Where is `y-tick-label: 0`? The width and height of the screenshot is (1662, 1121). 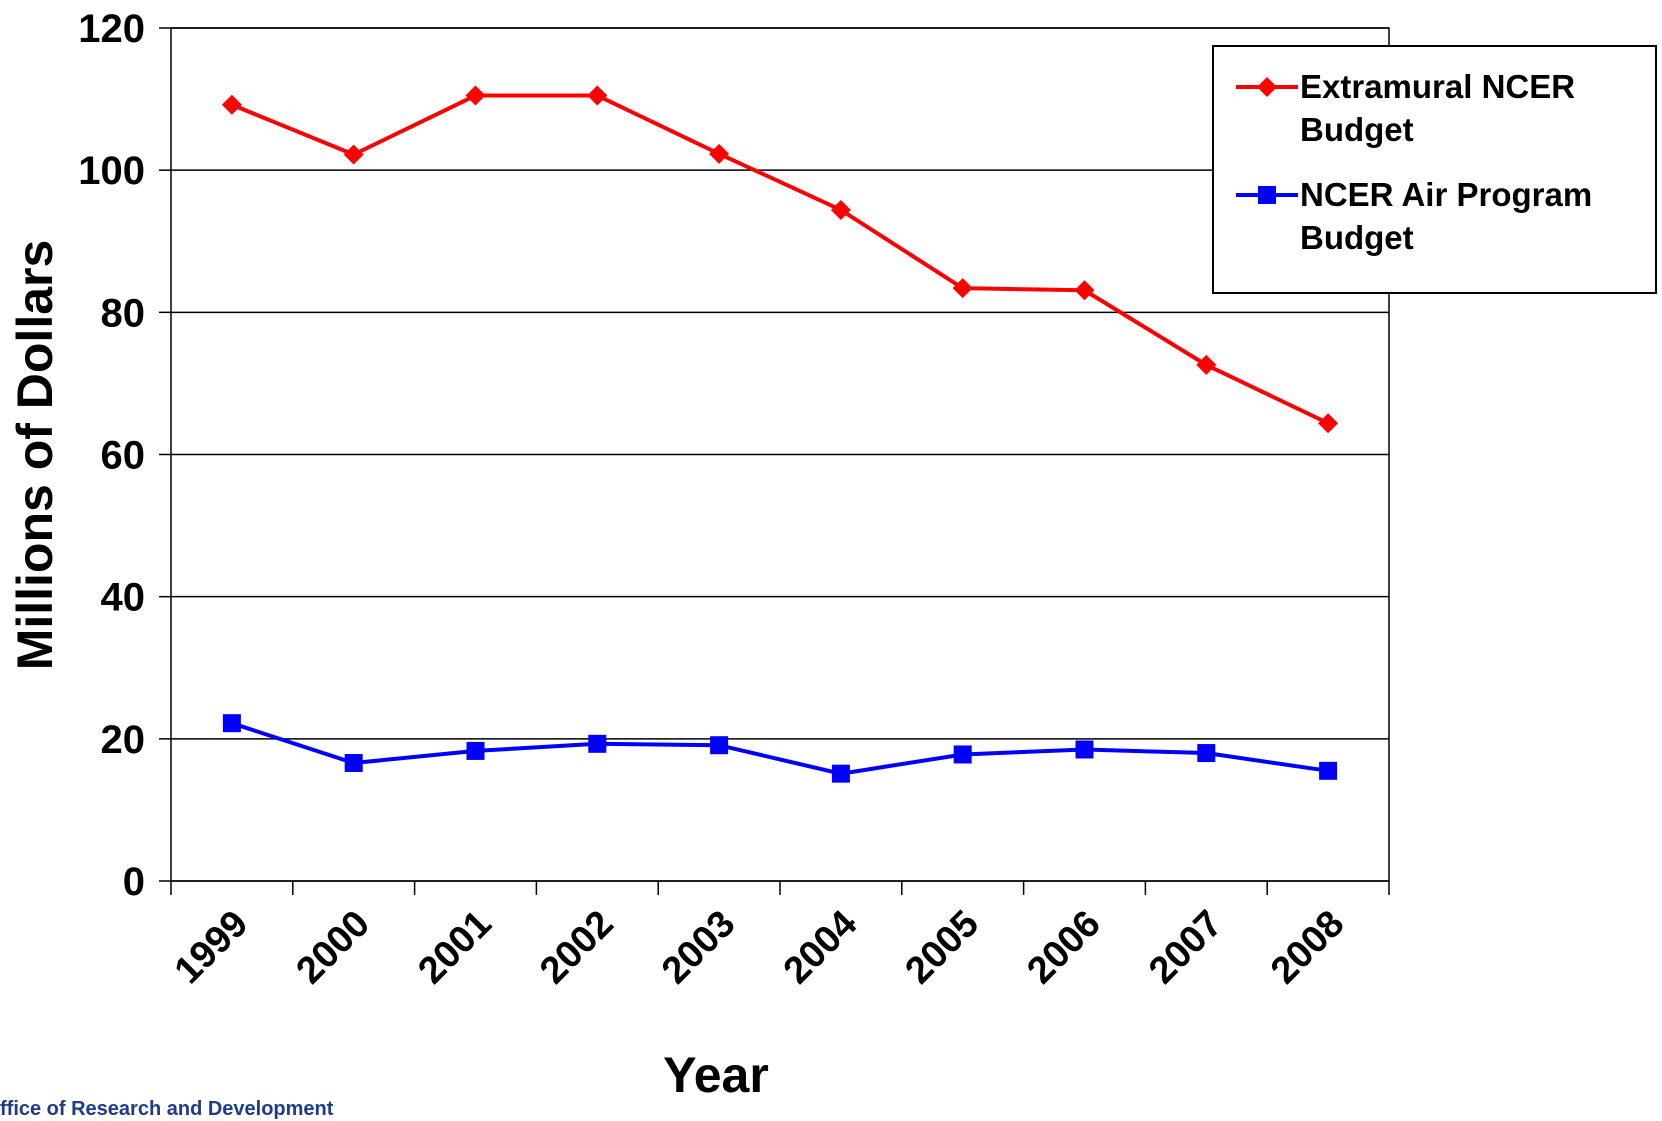 y-tick-label: 0 is located at coordinates (134, 882).